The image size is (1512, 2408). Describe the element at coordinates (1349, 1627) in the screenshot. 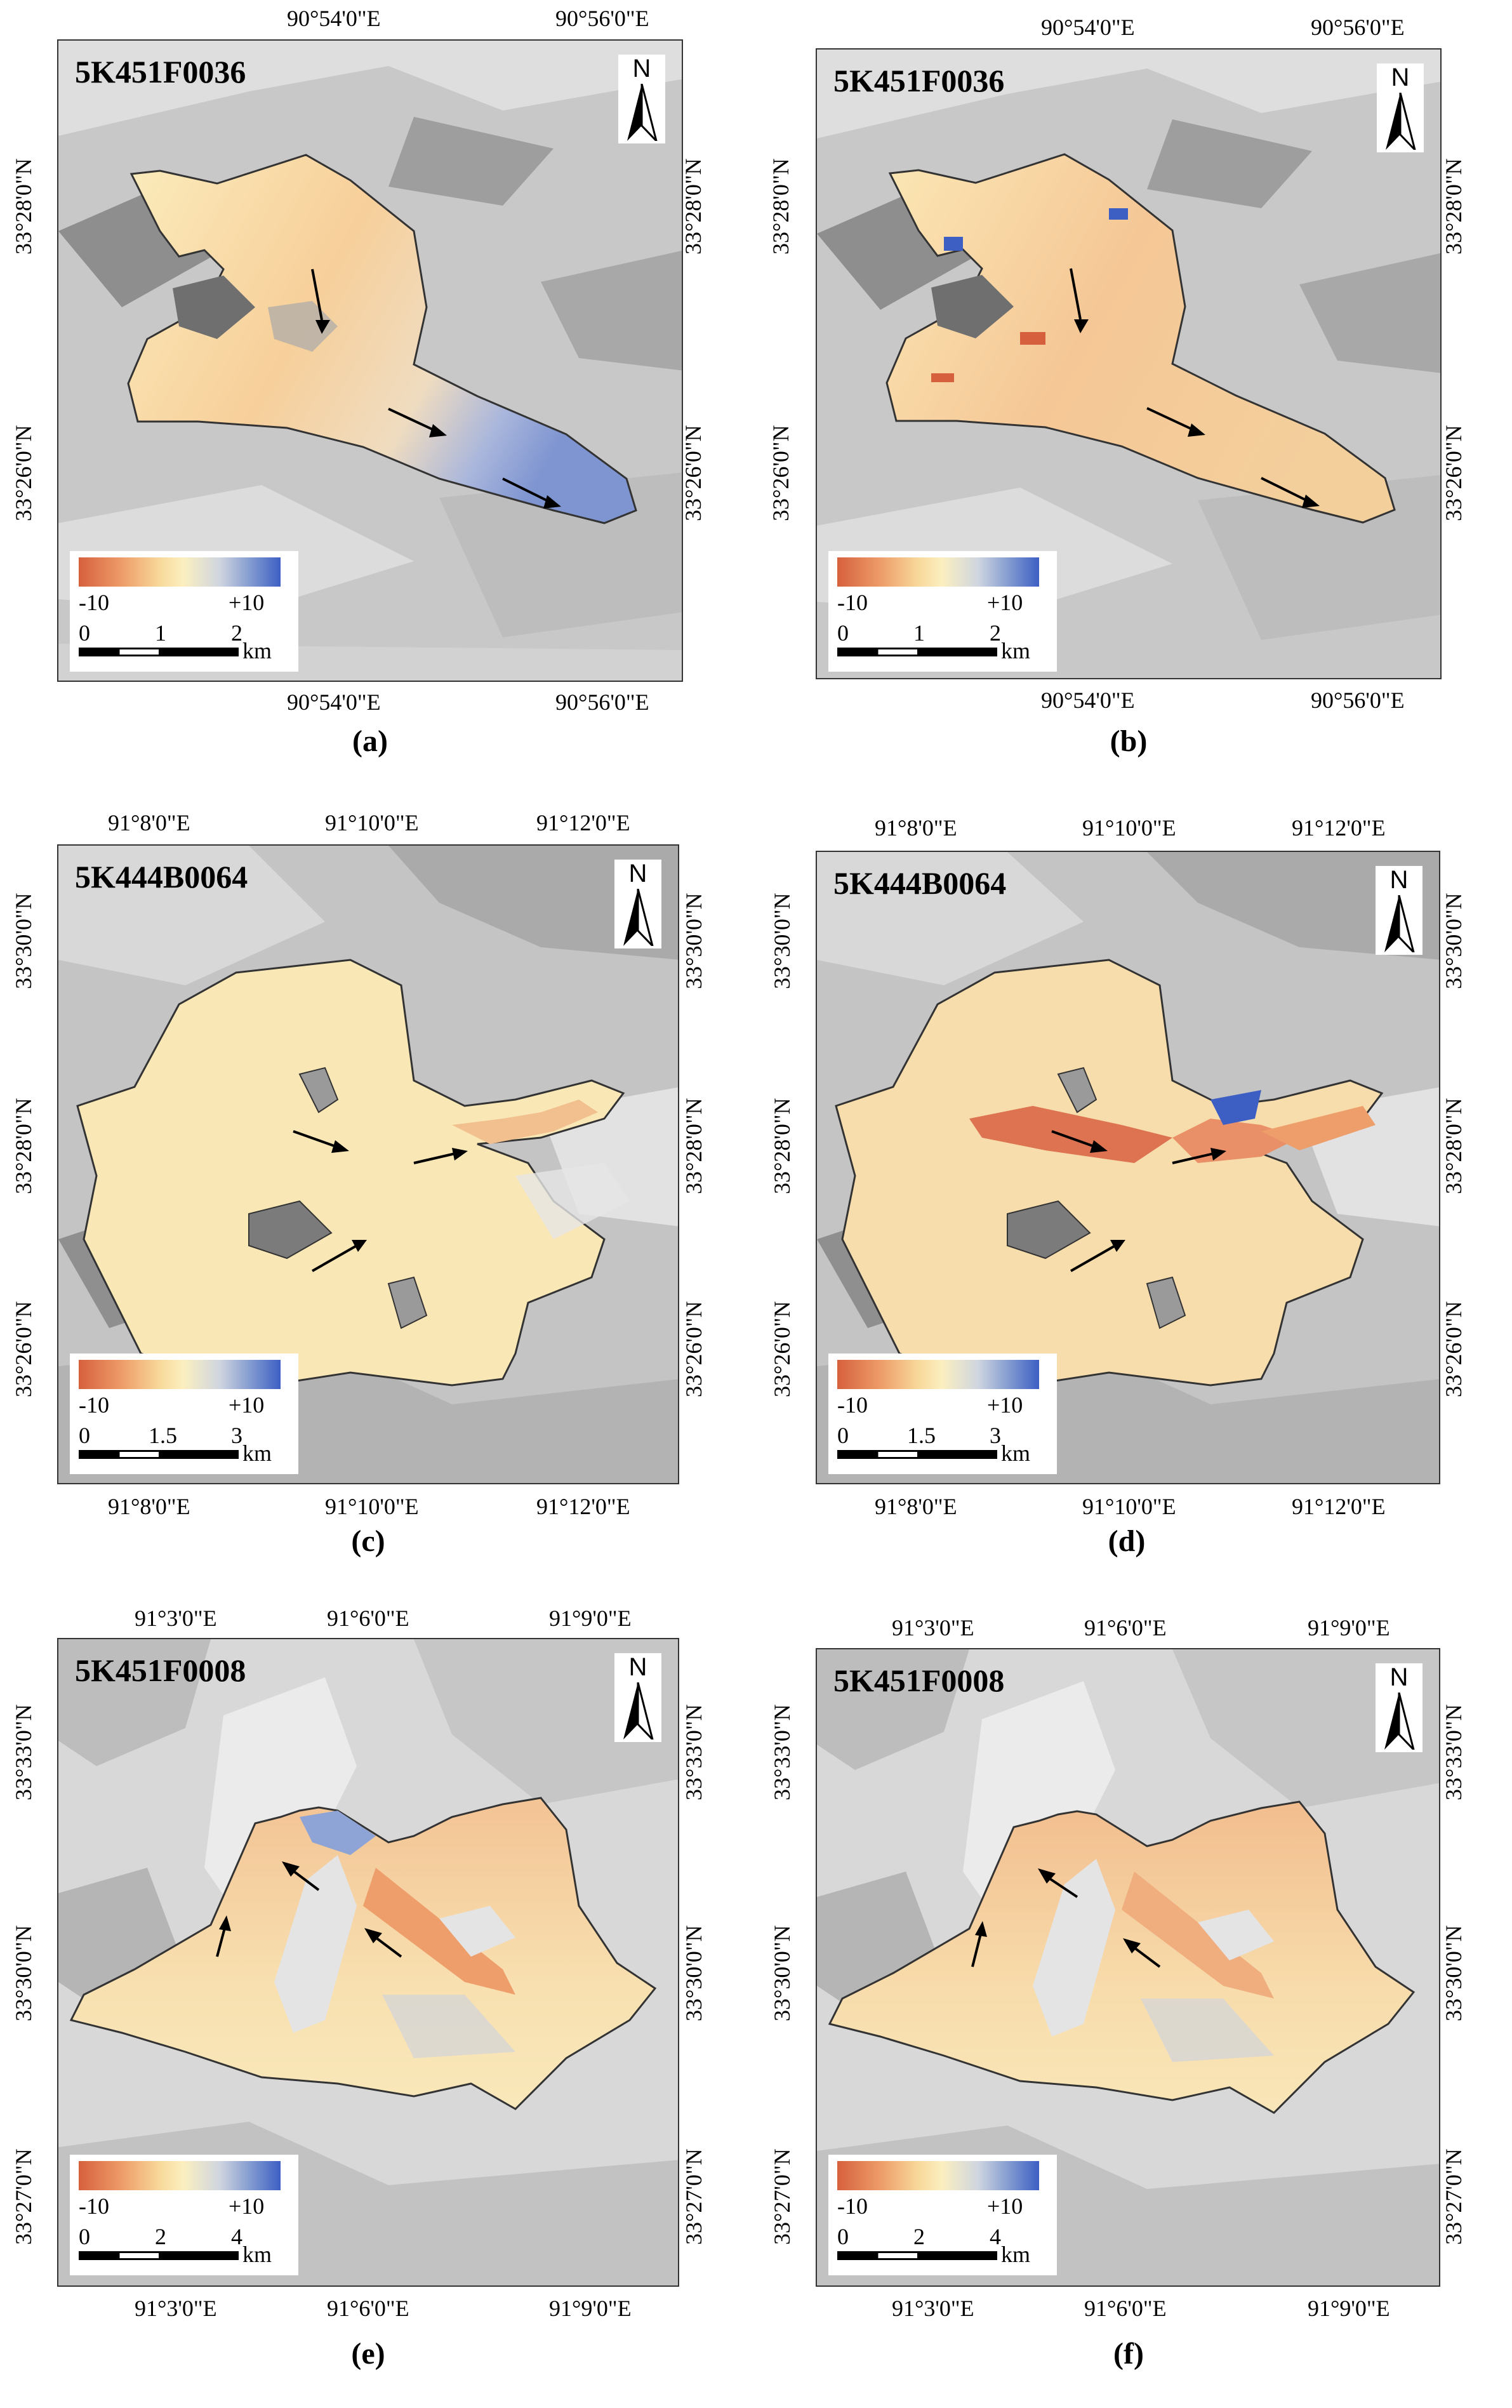

I see `top-coord-label: 91°9'0"E` at that location.